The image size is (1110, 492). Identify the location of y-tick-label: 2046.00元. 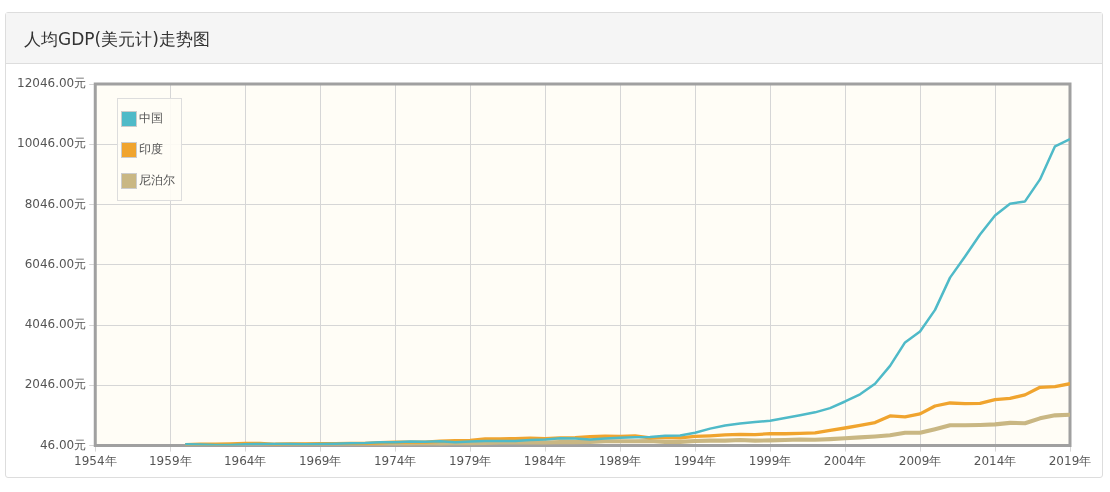
(55, 384).